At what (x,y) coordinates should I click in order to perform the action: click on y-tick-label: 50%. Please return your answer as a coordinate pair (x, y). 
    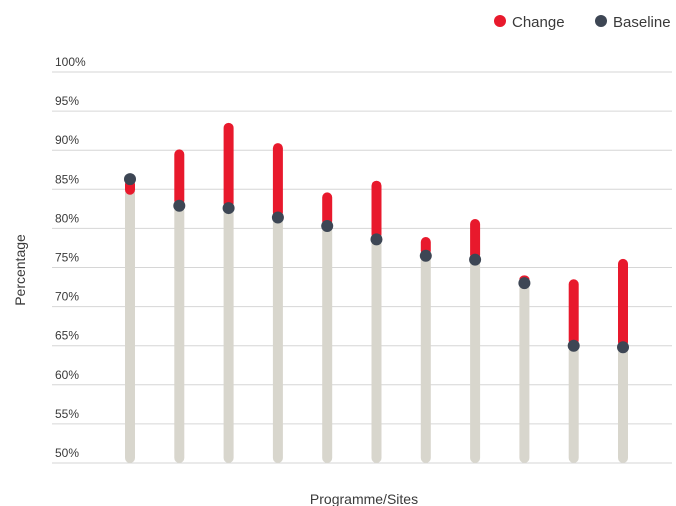
    Looking at the image, I should click on (67, 453).